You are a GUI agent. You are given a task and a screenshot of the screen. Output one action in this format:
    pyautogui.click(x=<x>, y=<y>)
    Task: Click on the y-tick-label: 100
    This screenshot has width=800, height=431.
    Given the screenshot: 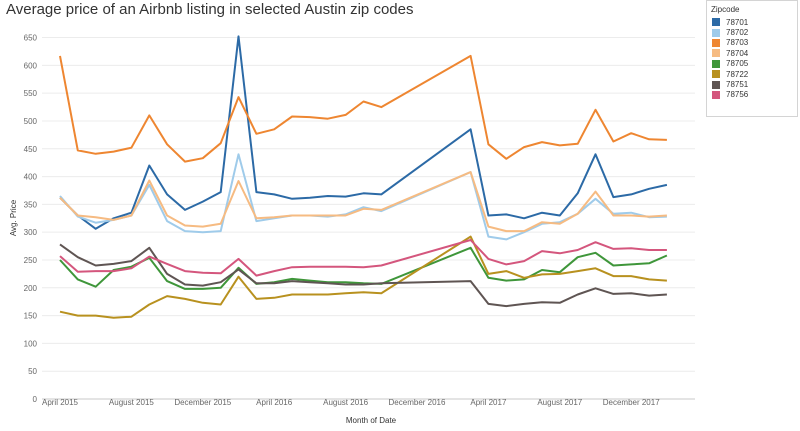 What is the action you would take?
    pyautogui.click(x=31, y=343)
    